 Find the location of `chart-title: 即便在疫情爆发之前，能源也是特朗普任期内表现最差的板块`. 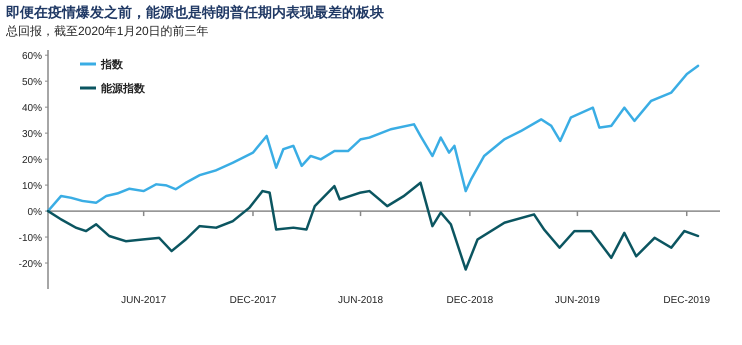

chart-title: 即便在疫情爆发之前，能源也是特朗普任期内表现最差的板块 is located at coordinates (195, 12).